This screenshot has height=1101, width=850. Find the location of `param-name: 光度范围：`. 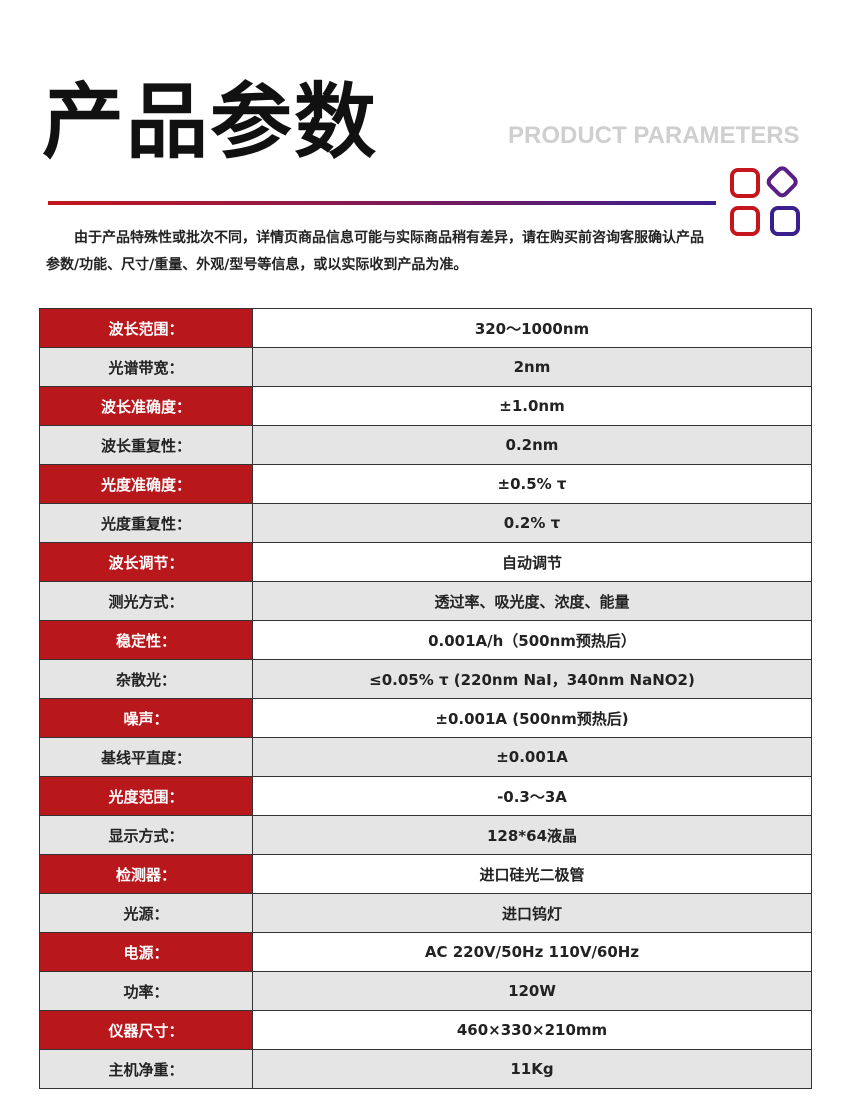

param-name: 光度范围： is located at coordinates (146, 796).